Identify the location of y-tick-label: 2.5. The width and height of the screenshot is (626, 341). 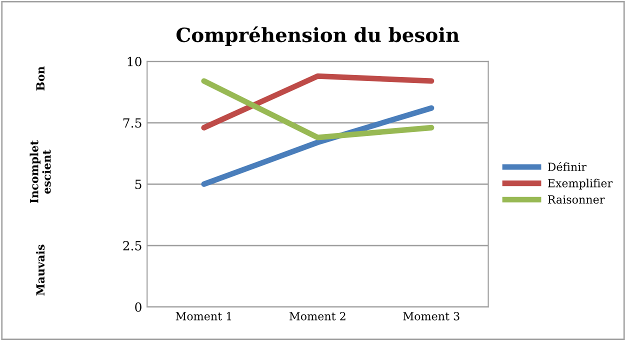
(132, 245).